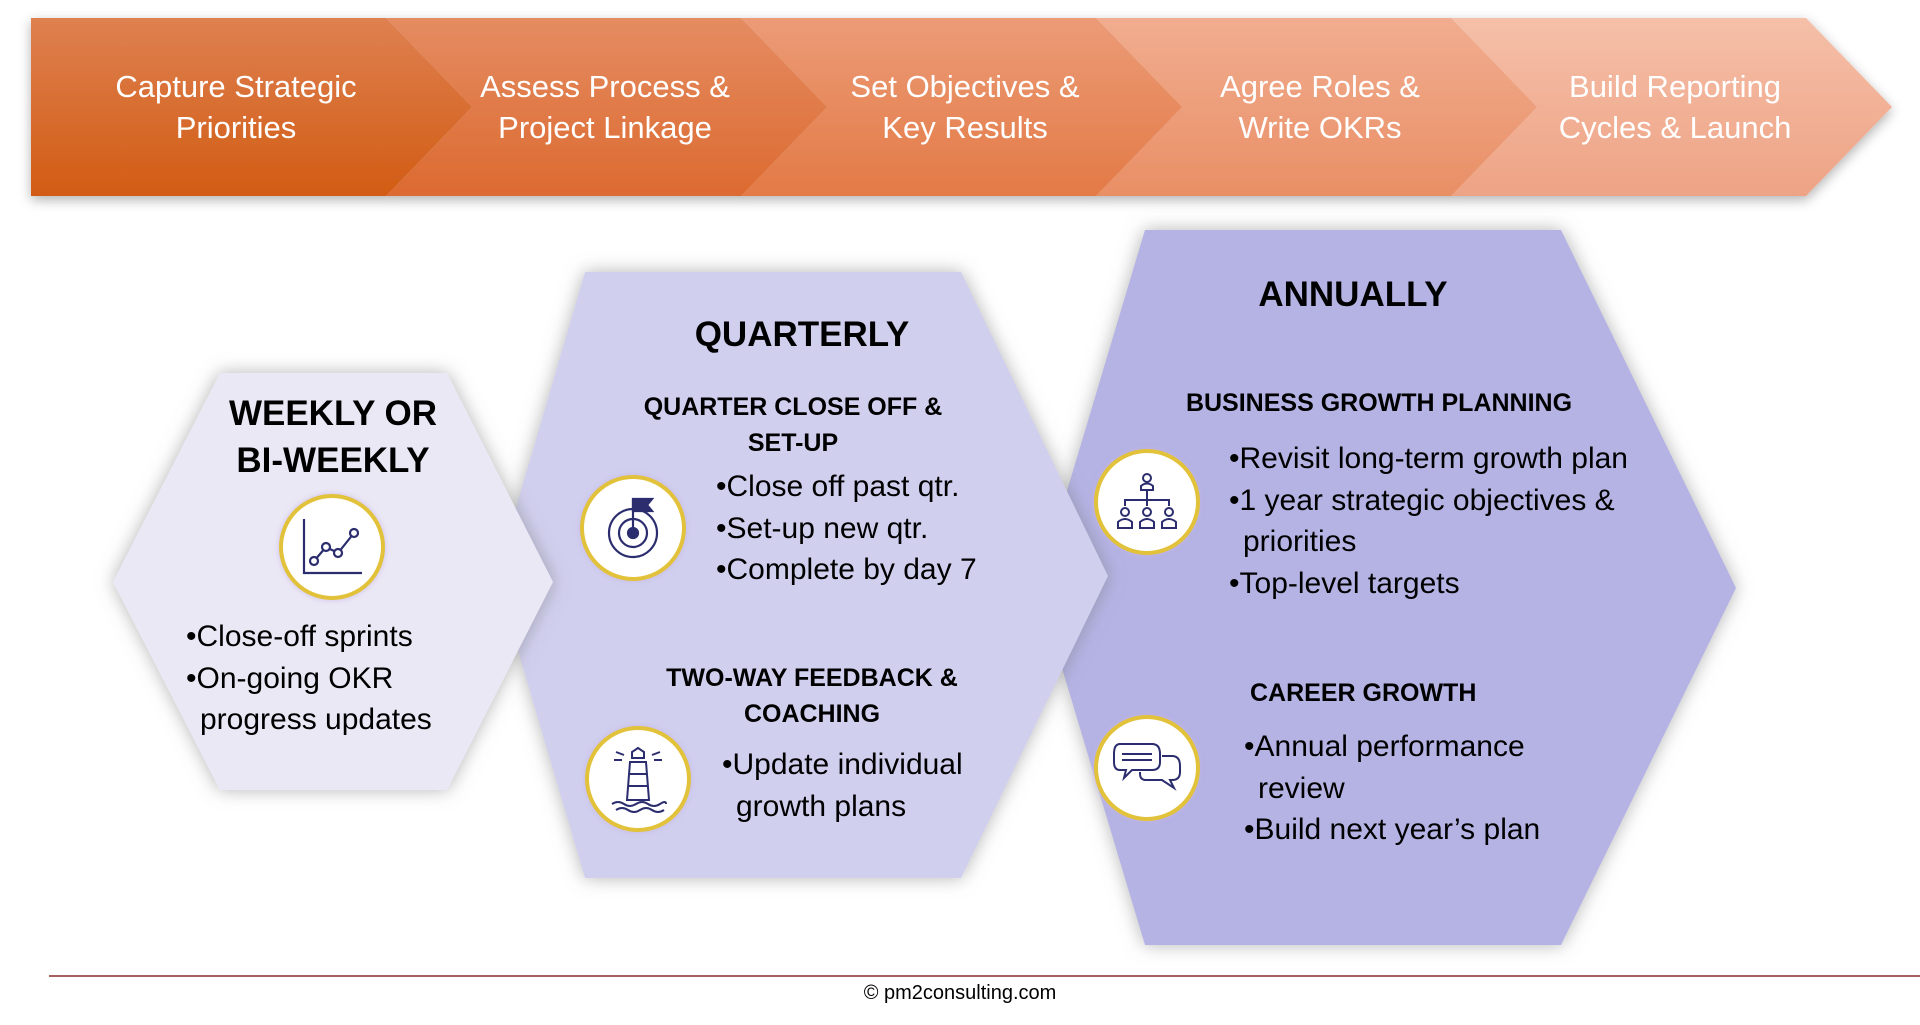 This screenshot has width=1920, height=1025. What do you see at coordinates (846, 569) in the screenshot?
I see `bullet-item: •Complete by day 7` at bounding box center [846, 569].